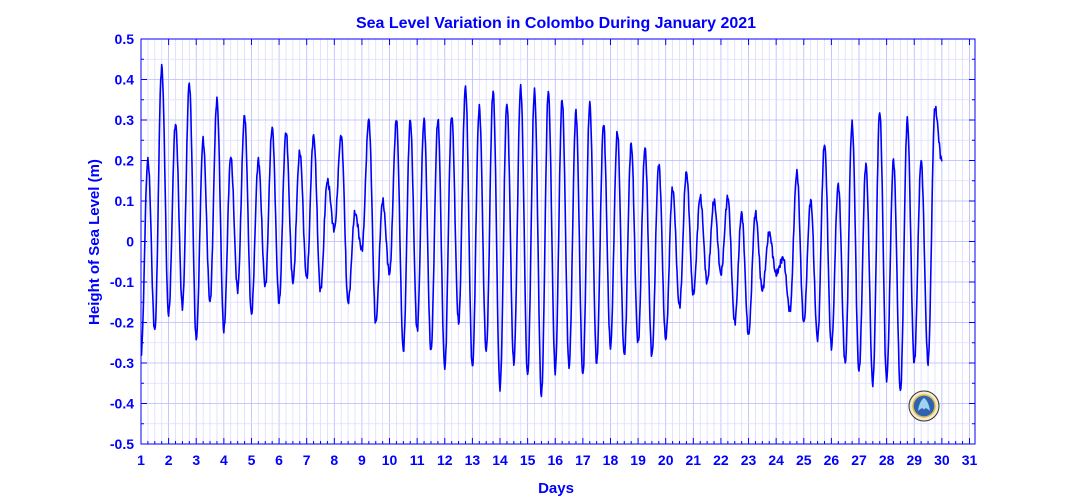  Describe the element at coordinates (224, 460) in the screenshot. I see `x-tick-label: 4` at that location.